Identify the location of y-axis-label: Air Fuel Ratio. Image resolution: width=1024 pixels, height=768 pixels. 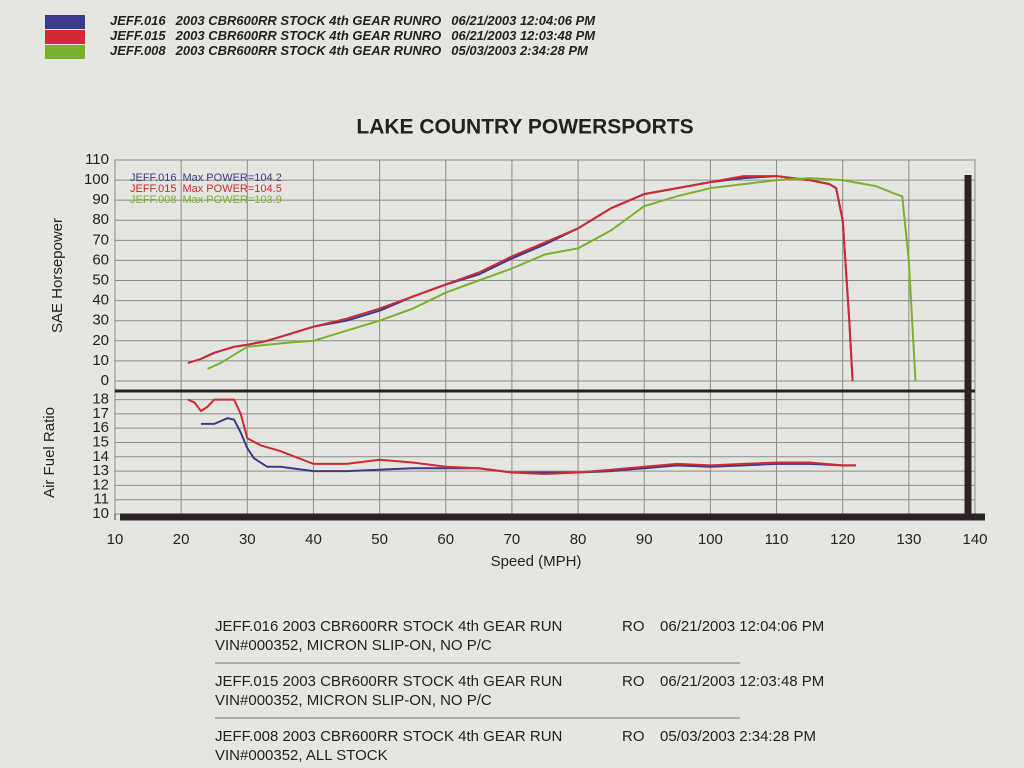
(49, 452).